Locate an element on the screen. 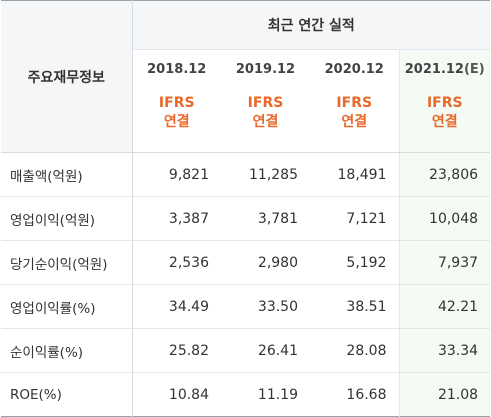  period-label: 2020.12 is located at coordinates (354, 69).